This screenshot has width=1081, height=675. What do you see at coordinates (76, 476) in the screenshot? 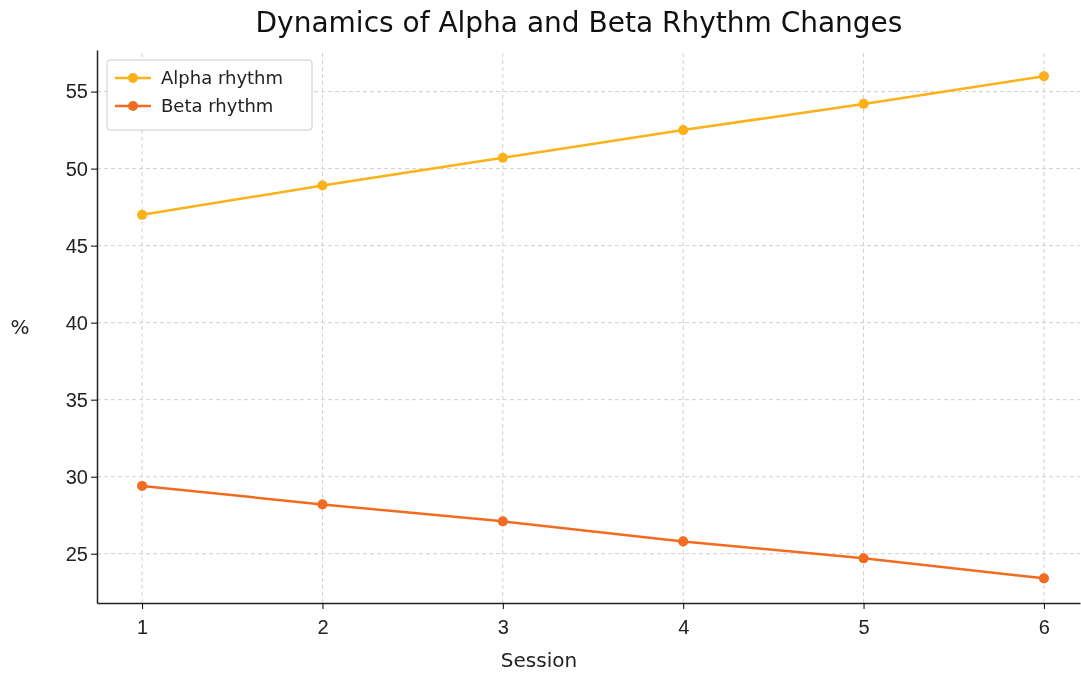
I see `y-tick-label: 30` at bounding box center [76, 476].